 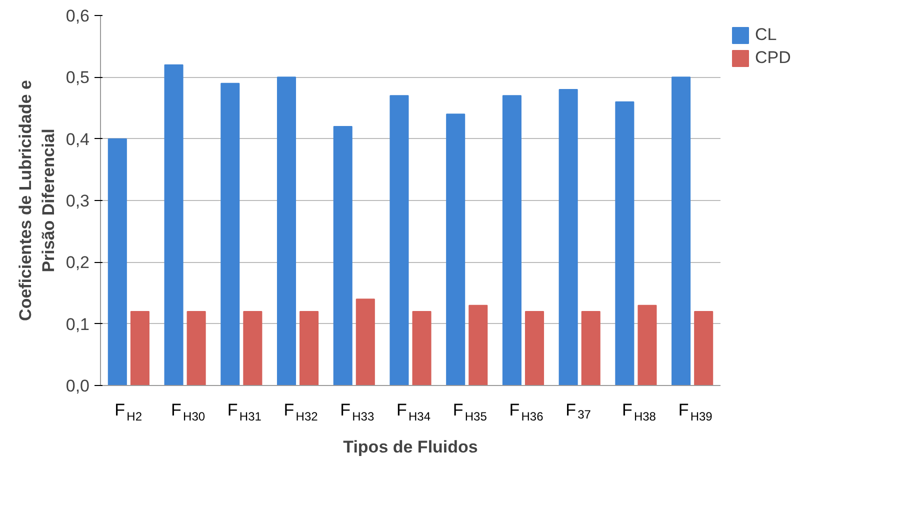 What do you see at coordinates (78, 78) in the screenshot?
I see `y-tick-label: 0,5` at bounding box center [78, 78].